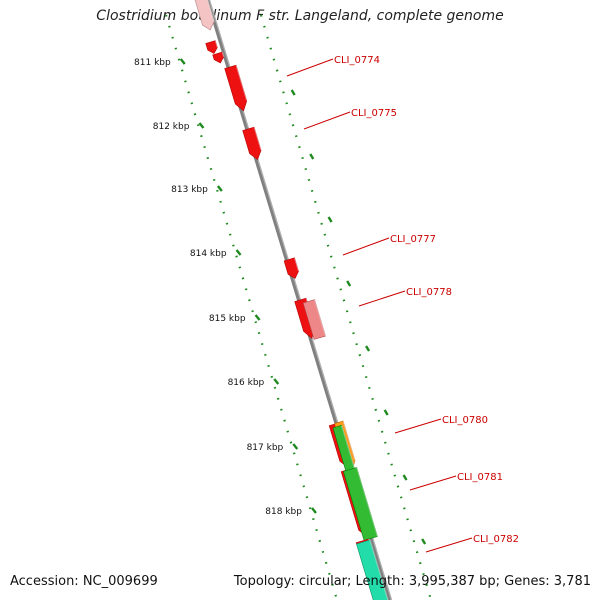  What do you see at coordinates (413, 239) in the screenshot?
I see `gene-label: CLI_0777` at bounding box center [413, 239].